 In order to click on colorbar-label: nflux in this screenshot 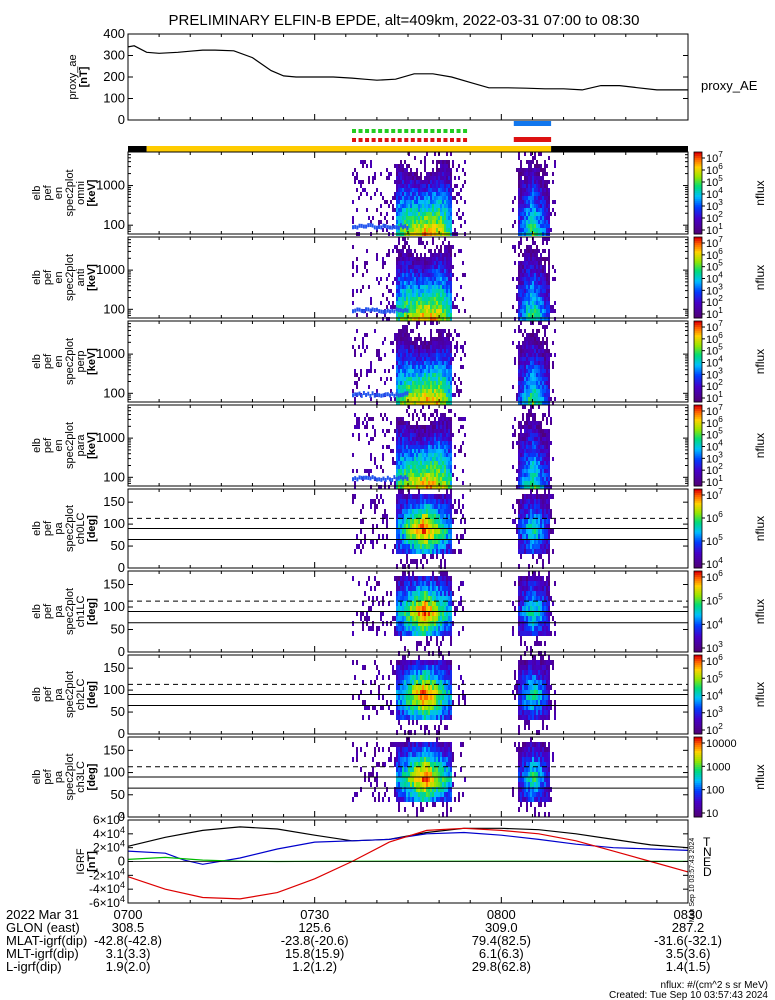, I will do `click(760, 445)`.